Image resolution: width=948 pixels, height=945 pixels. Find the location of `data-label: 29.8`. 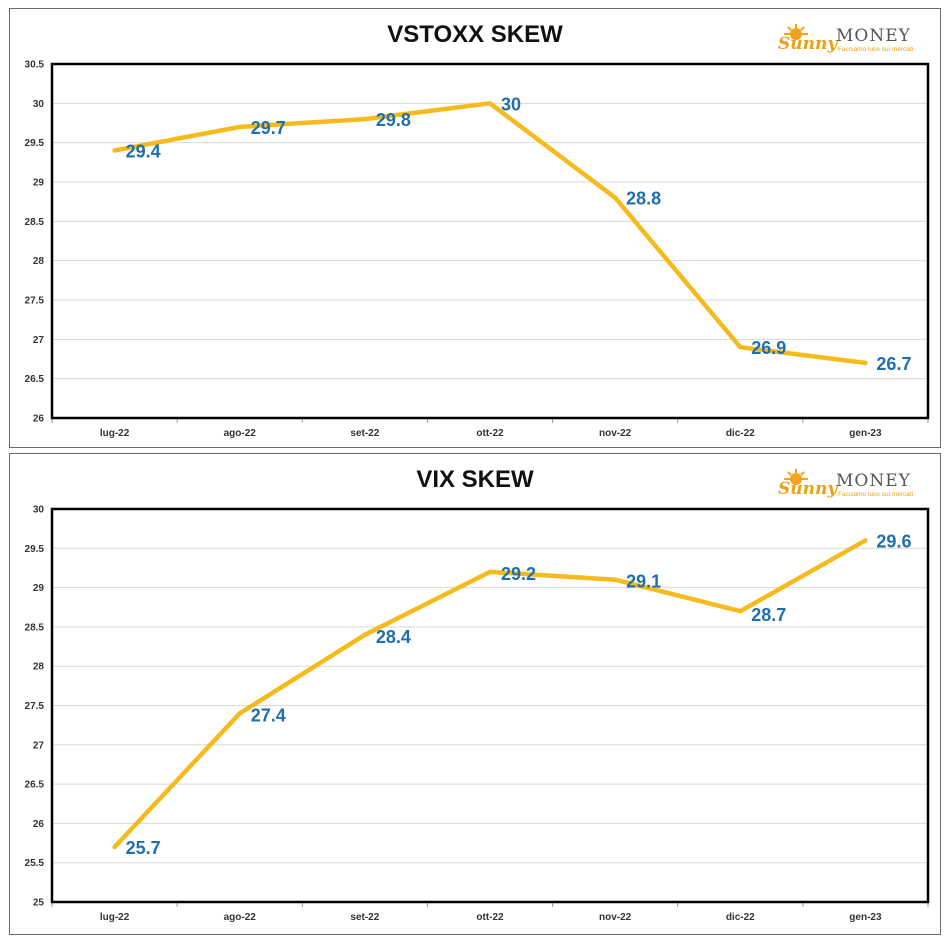

data-label: 29.8 is located at coordinates (393, 120).